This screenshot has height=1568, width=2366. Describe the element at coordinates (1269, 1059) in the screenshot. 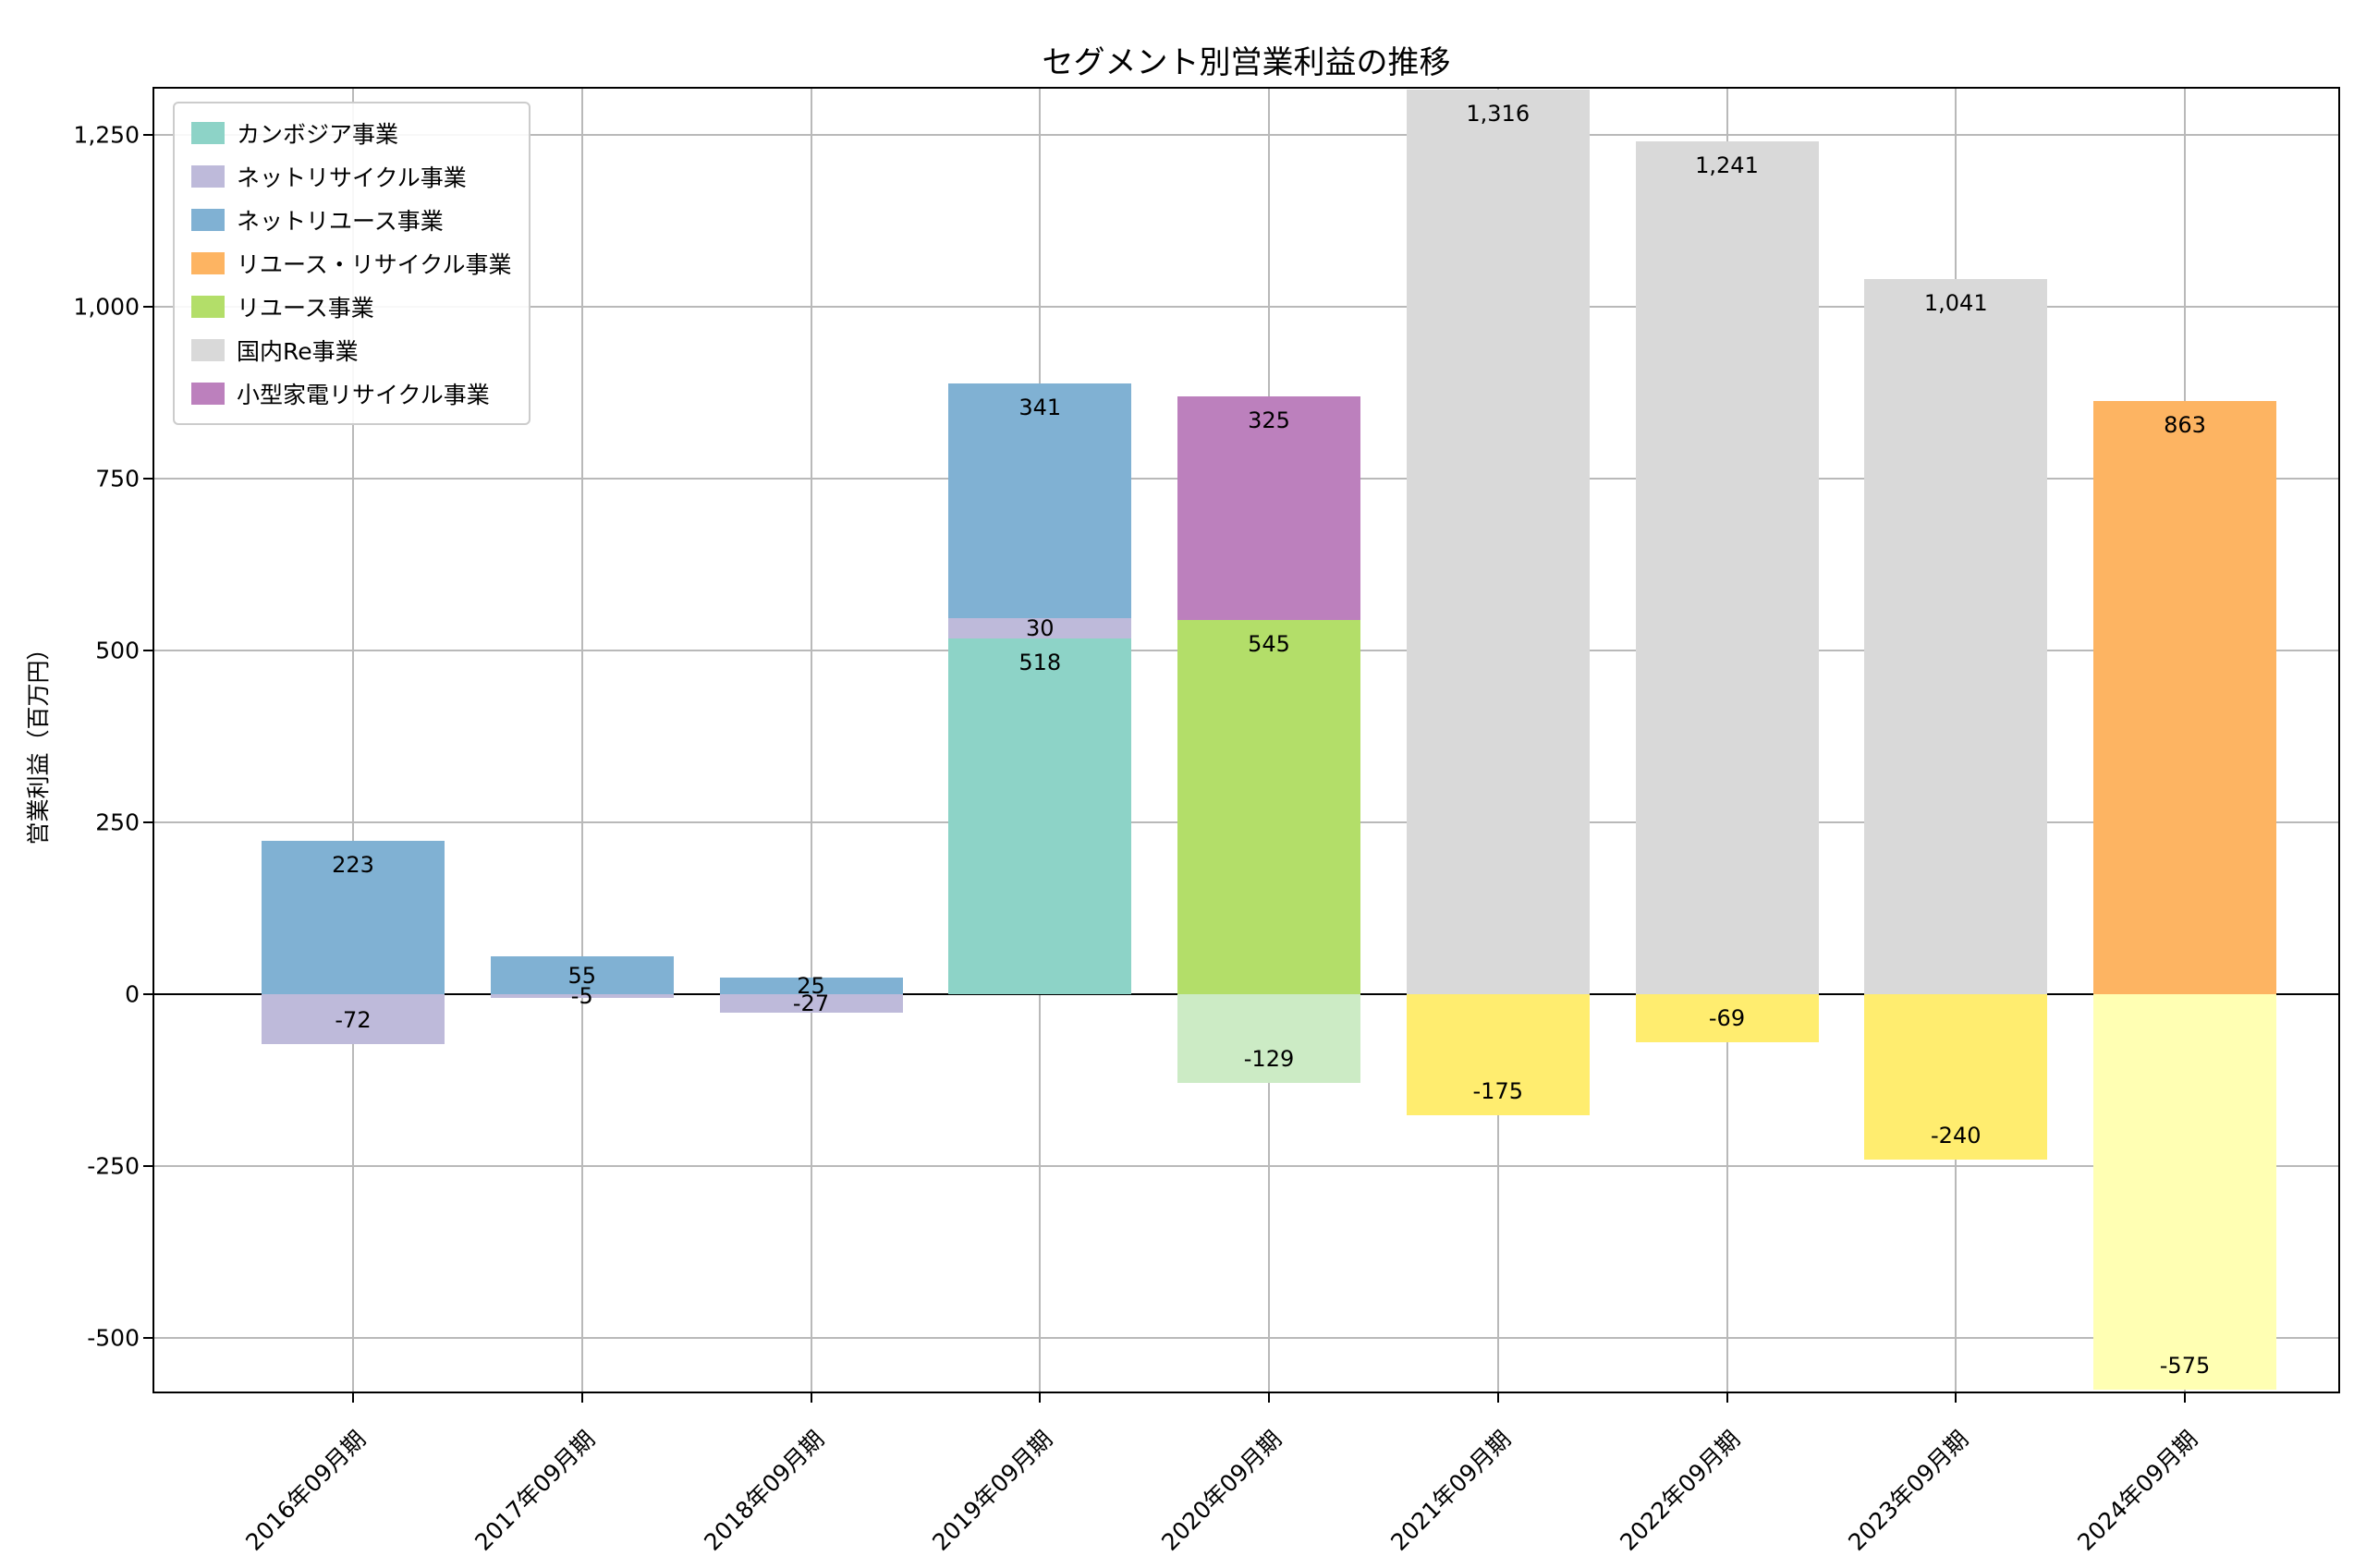

I see `bar-value-label: -129` at that location.